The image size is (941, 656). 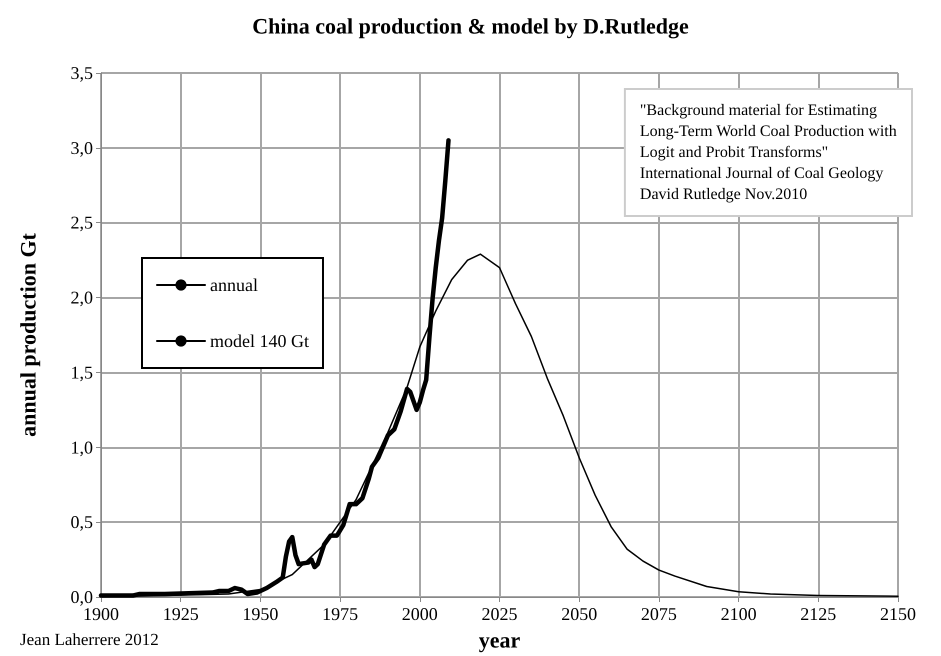 I want to click on x-tick-label: 2150, so click(x=898, y=614).